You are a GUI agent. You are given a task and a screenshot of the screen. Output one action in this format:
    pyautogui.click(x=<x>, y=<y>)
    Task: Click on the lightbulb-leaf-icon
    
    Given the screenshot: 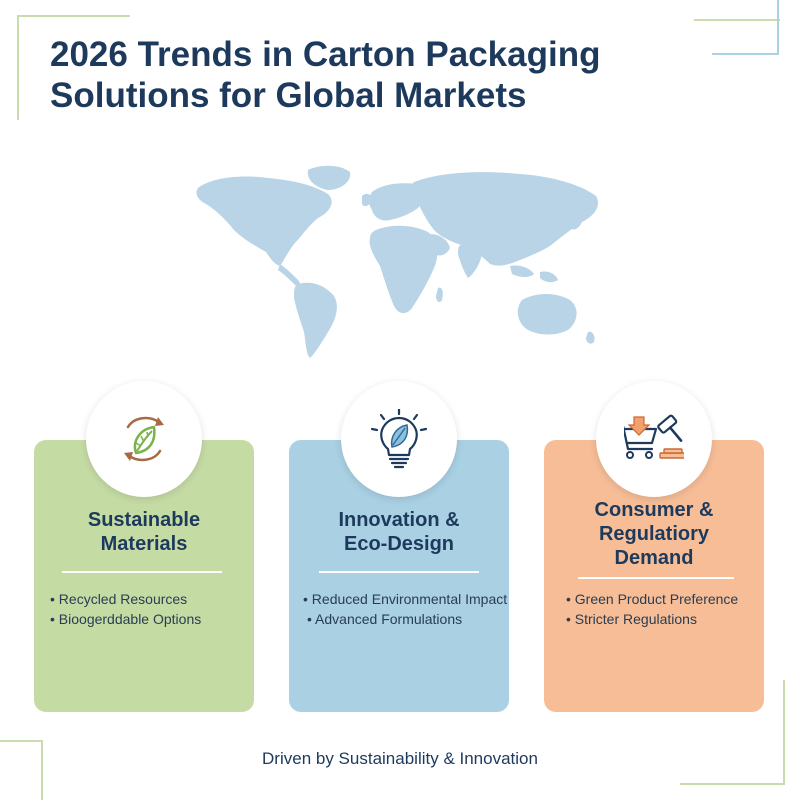 What is the action you would take?
    pyautogui.click(x=399, y=439)
    